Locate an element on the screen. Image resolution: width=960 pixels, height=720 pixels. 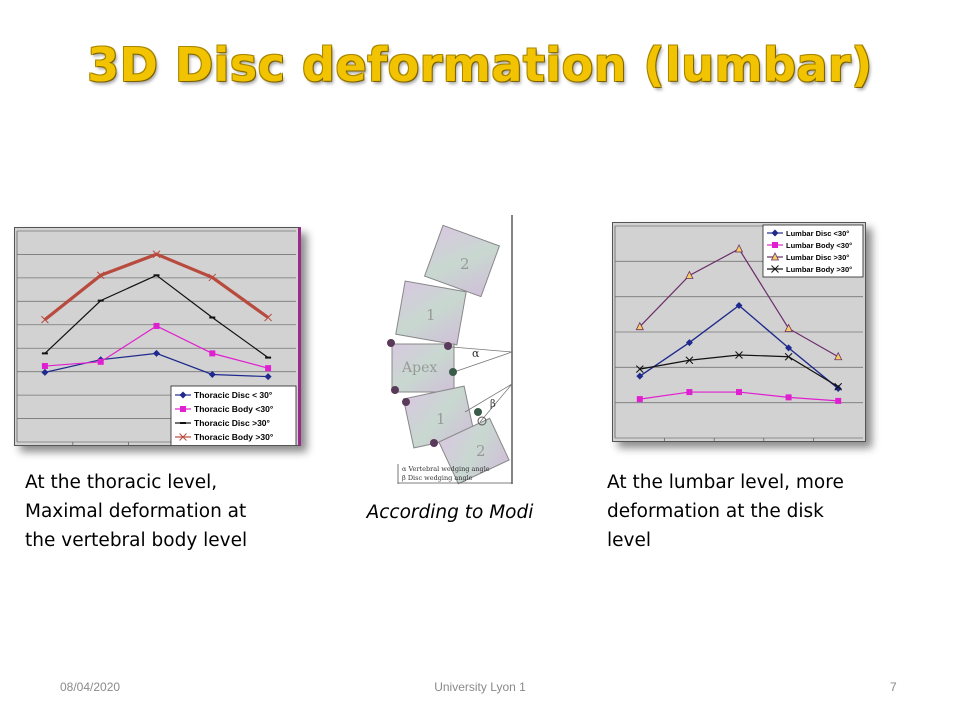
caption-line: the vertebral body level is located at coordinates (136, 540).